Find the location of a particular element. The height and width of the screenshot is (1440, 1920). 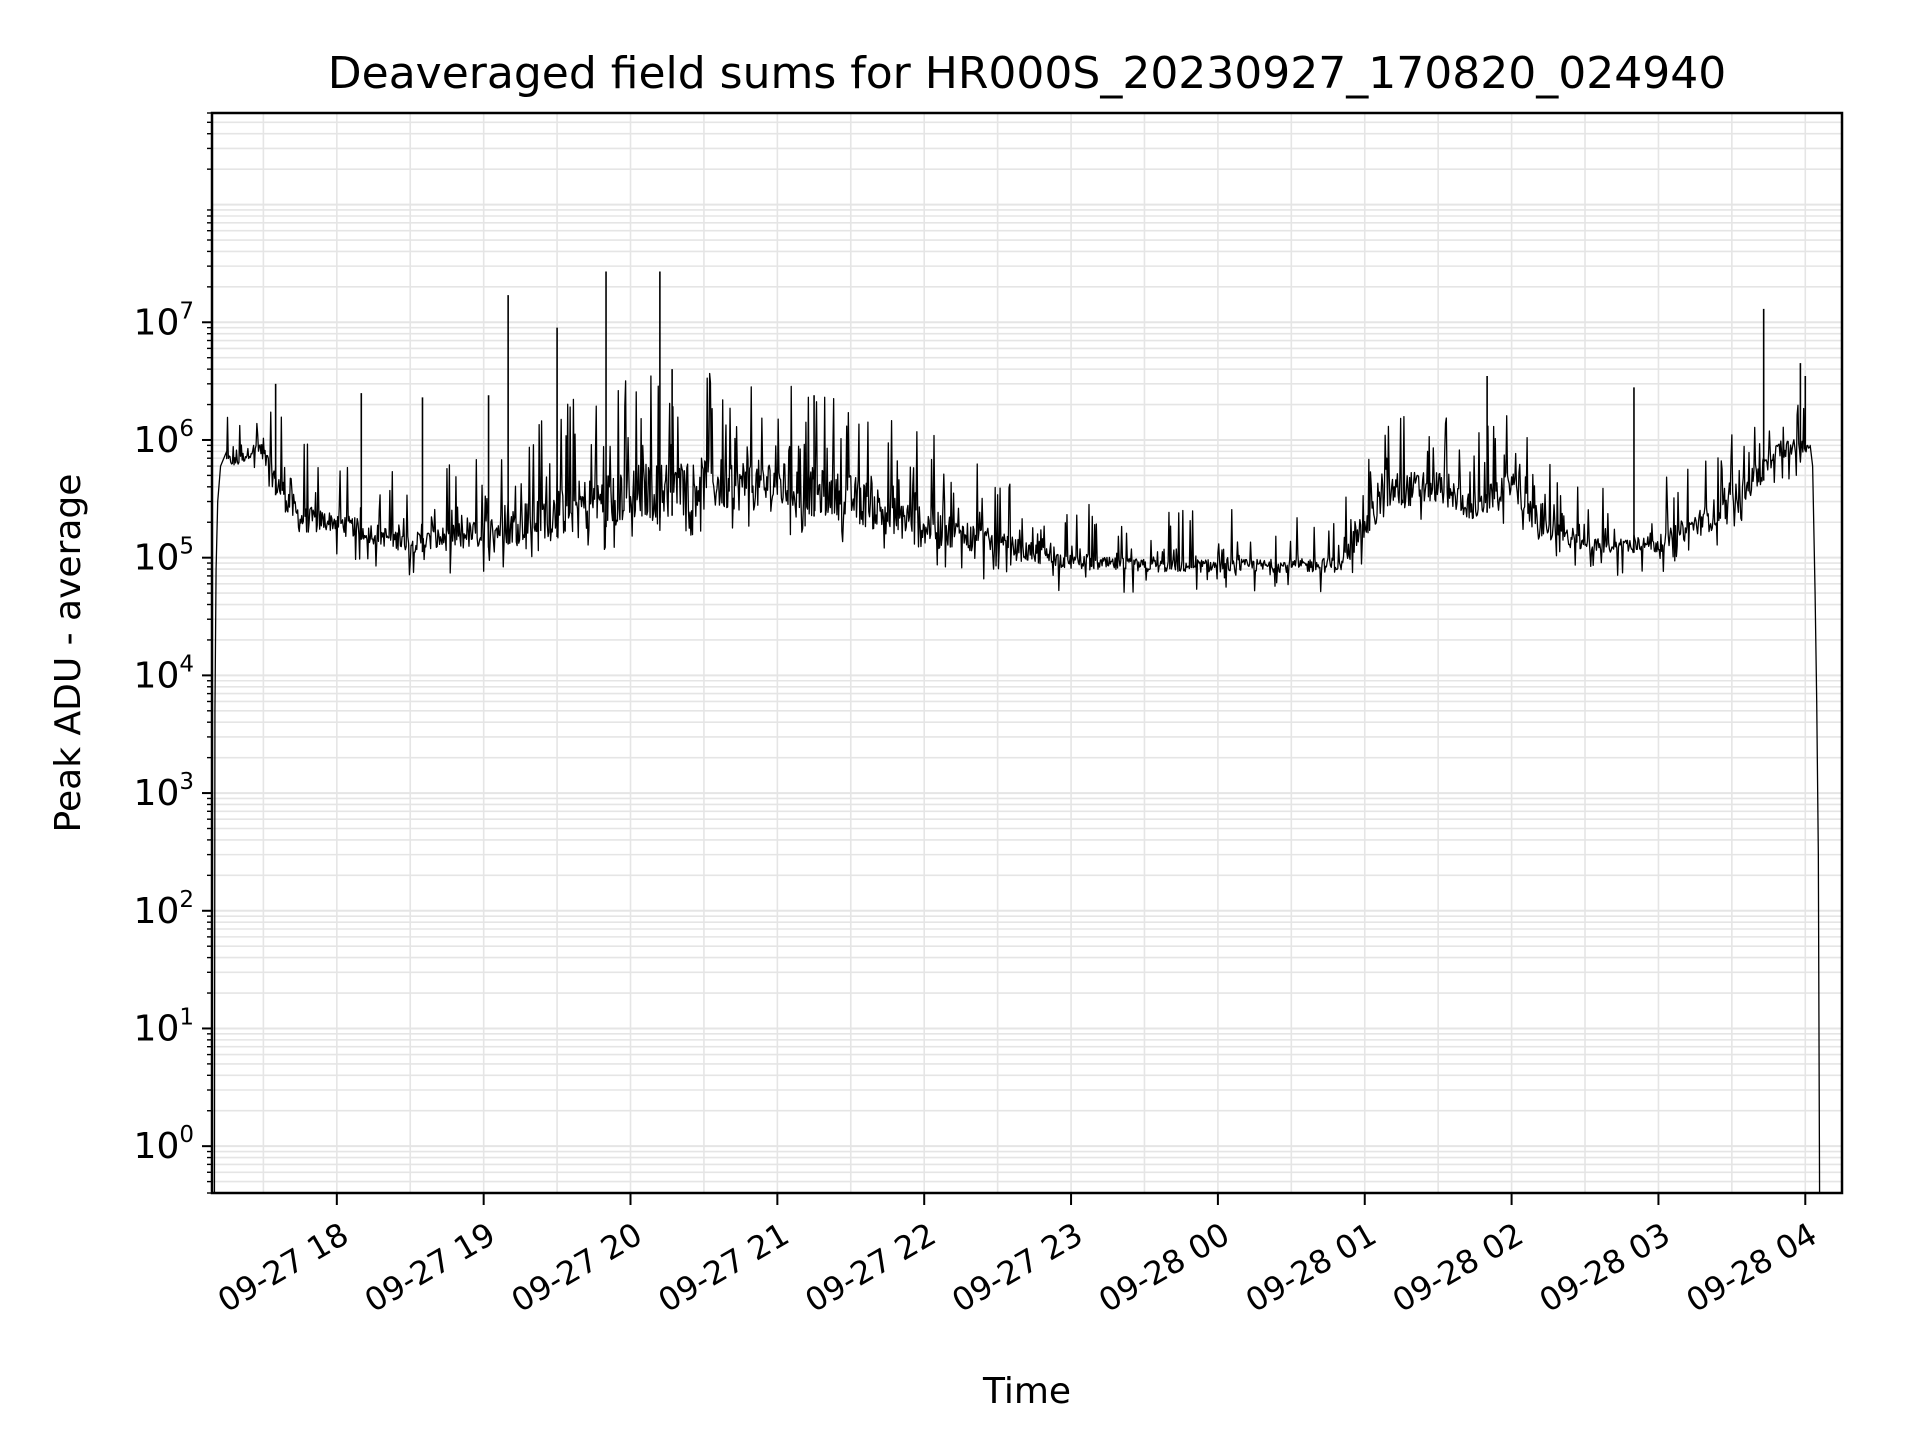

y-tick-label: 104 is located at coordinates (164, 673).